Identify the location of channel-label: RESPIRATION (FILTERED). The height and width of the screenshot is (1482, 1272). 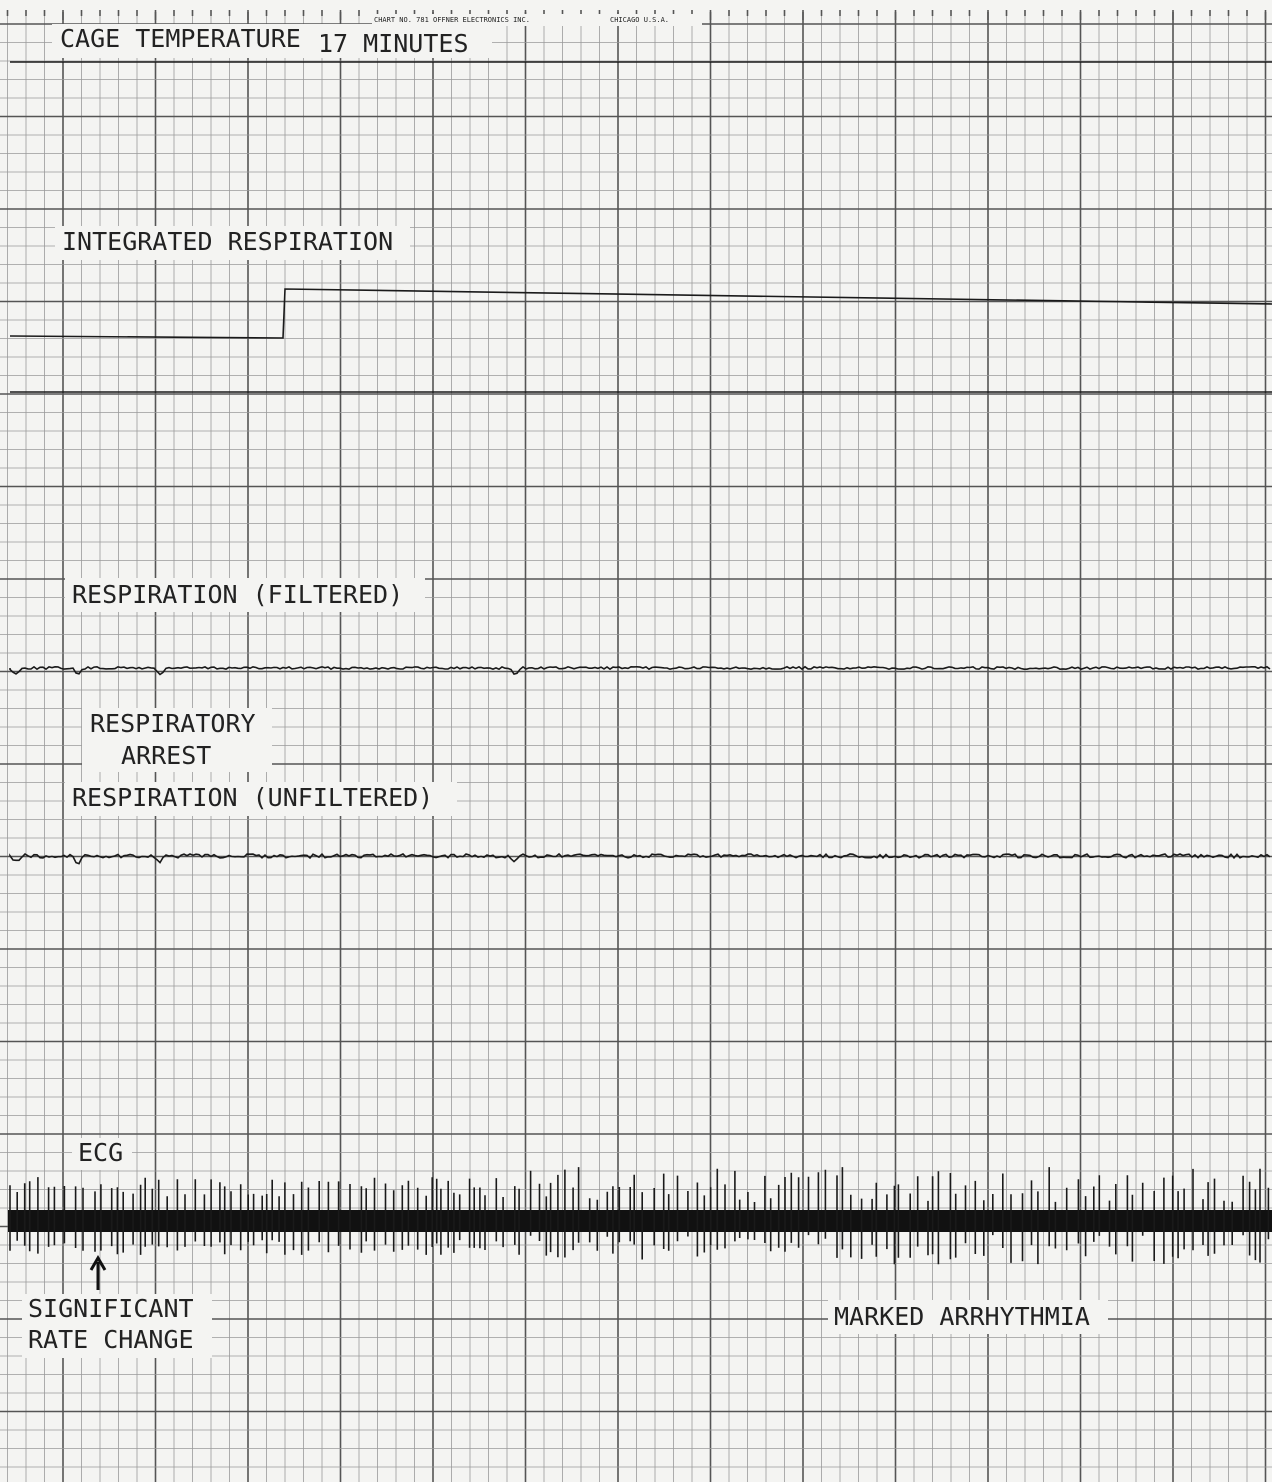
(237, 594).